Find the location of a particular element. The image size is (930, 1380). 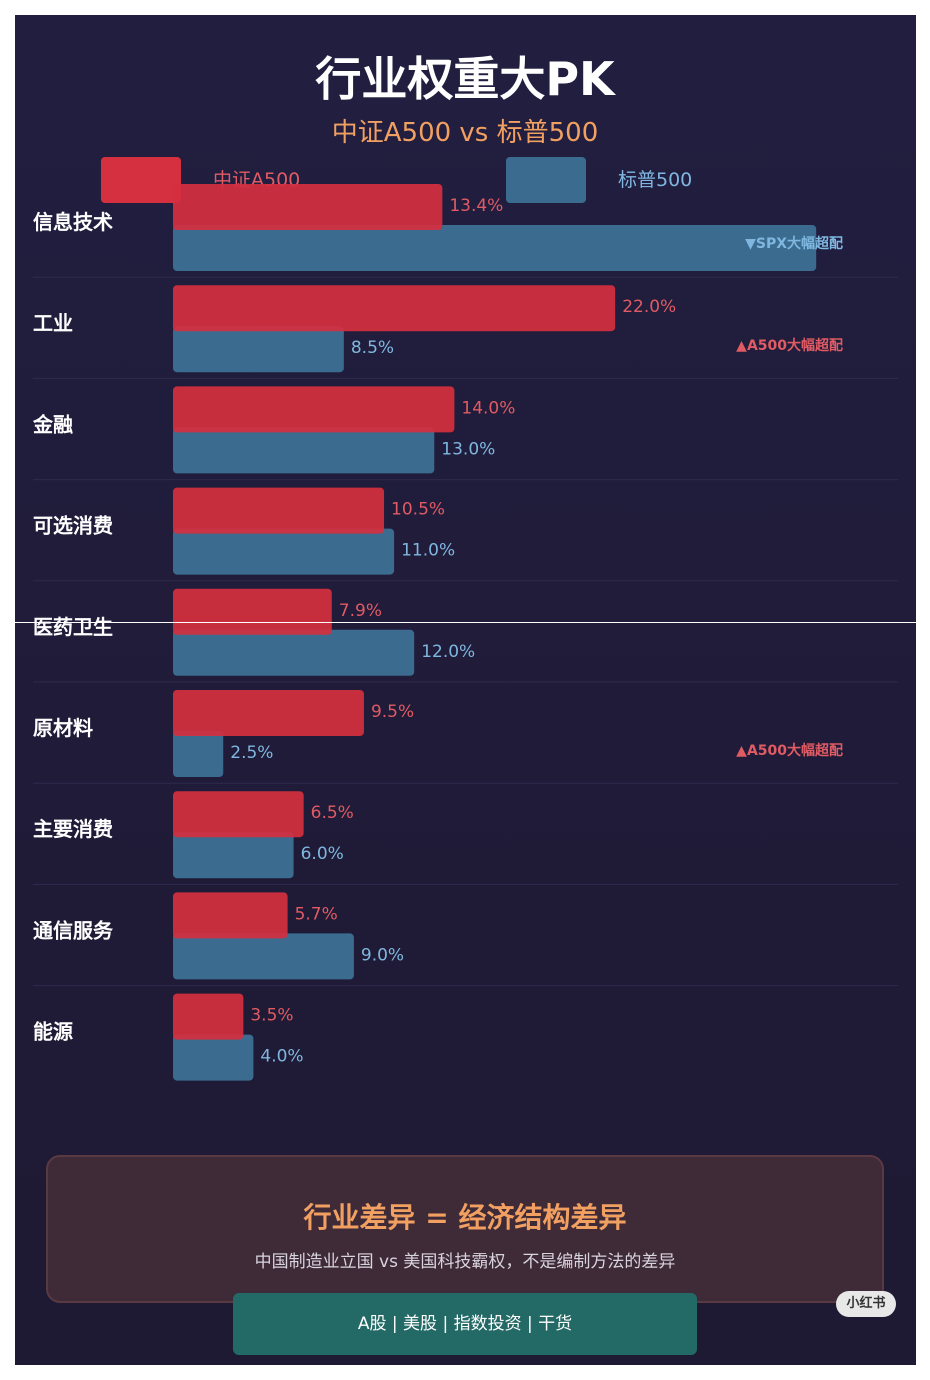

value-label-a500: 9.5% is located at coordinates (392, 712).